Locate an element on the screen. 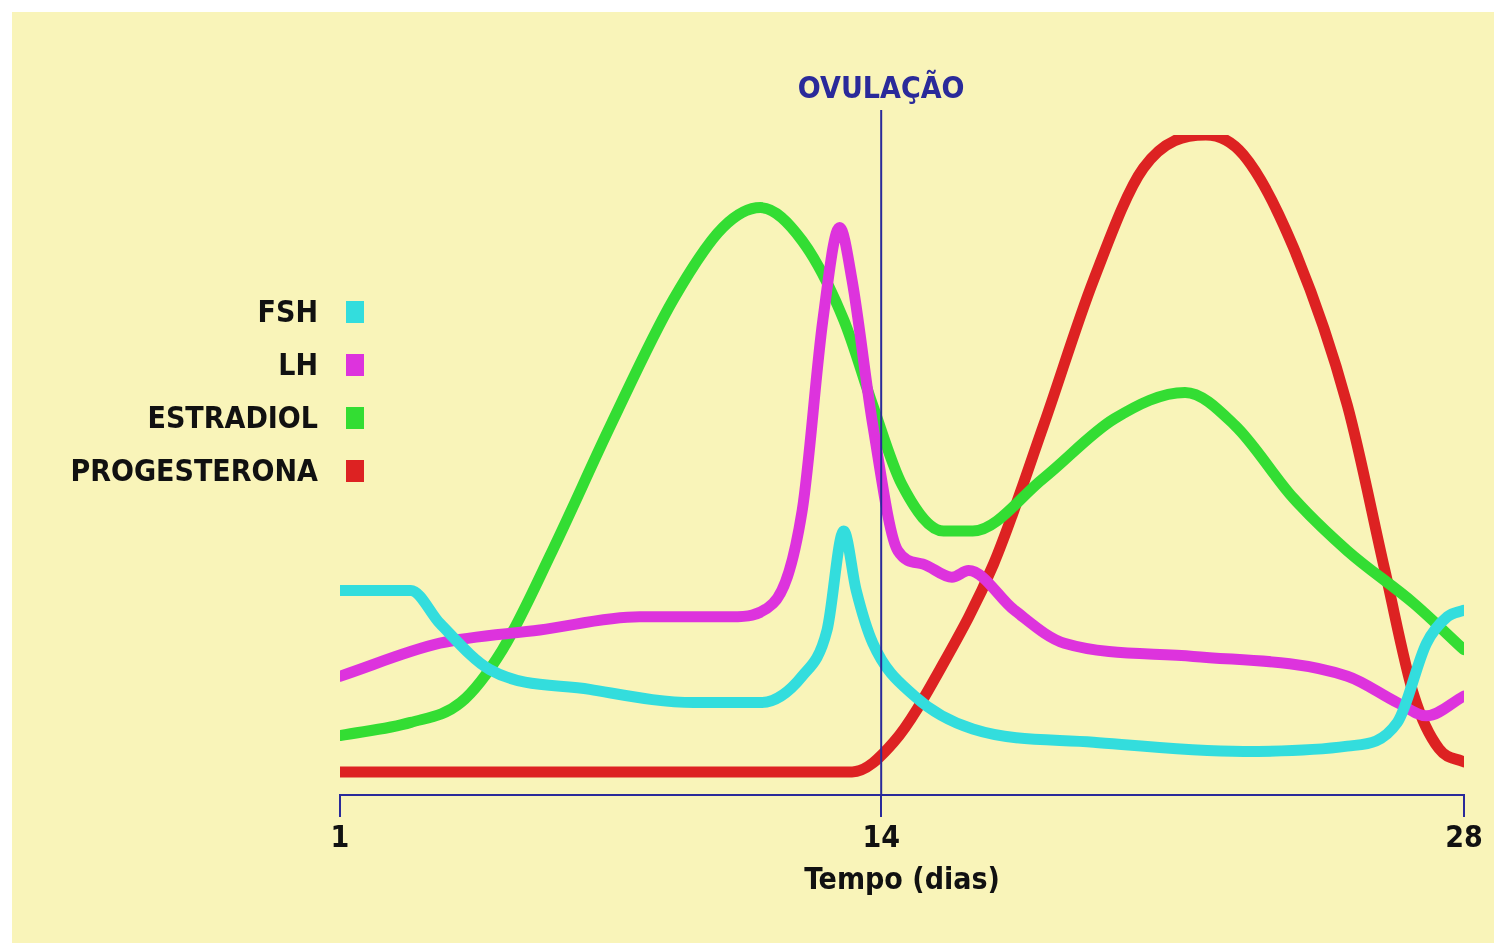 This screenshot has width=1494, height=943. x-axis-title: Tempo (dias) is located at coordinates (902, 878).